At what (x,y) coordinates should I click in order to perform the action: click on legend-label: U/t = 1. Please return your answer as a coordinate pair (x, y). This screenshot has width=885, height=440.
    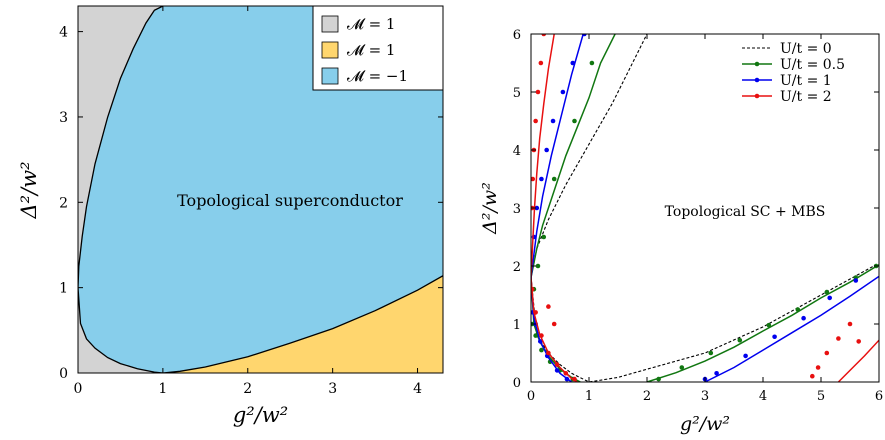
    Looking at the image, I should click on (806, 81).